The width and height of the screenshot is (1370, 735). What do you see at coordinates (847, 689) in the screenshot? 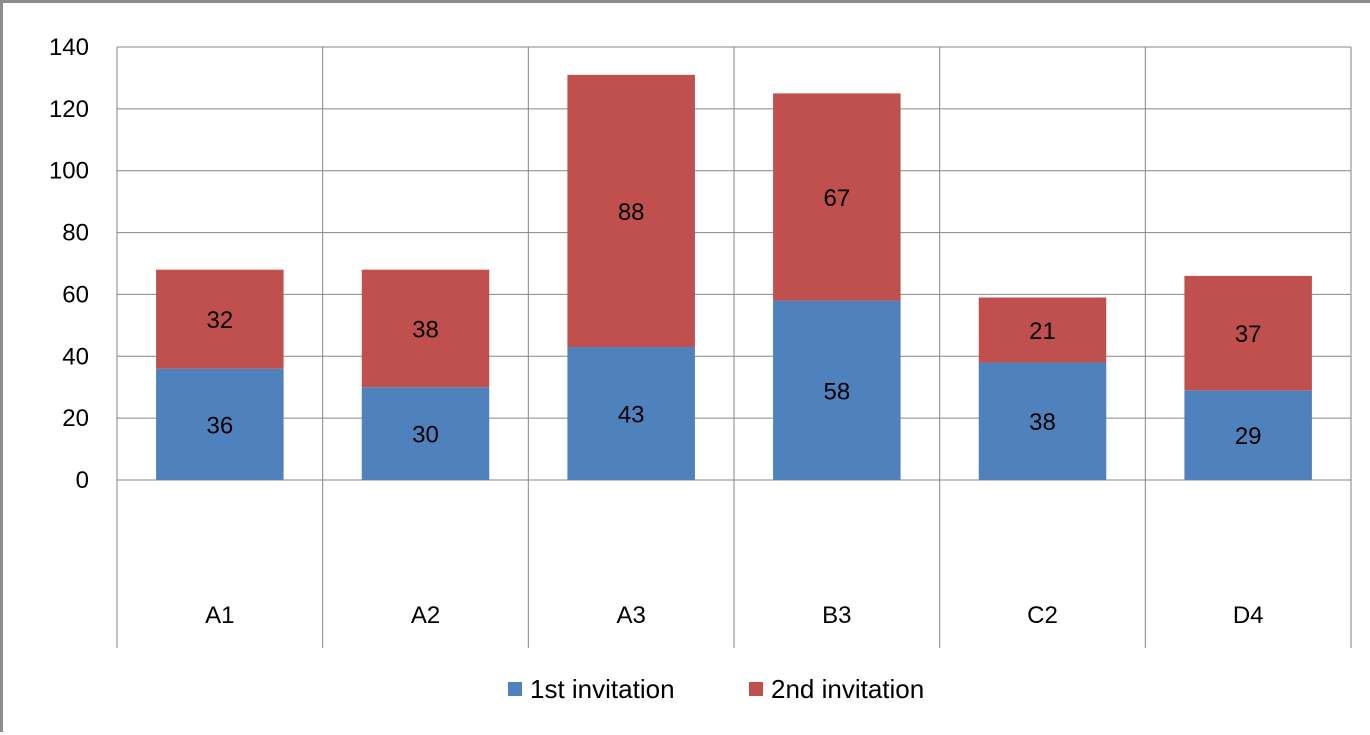
I see `legend-label-series-2: 2nd invitation` at bounding box center [847, 689].